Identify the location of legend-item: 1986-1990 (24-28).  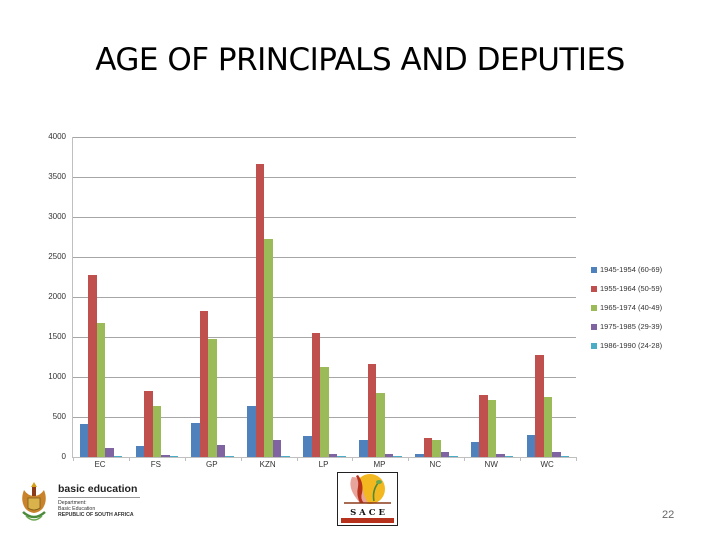
(626, 345).